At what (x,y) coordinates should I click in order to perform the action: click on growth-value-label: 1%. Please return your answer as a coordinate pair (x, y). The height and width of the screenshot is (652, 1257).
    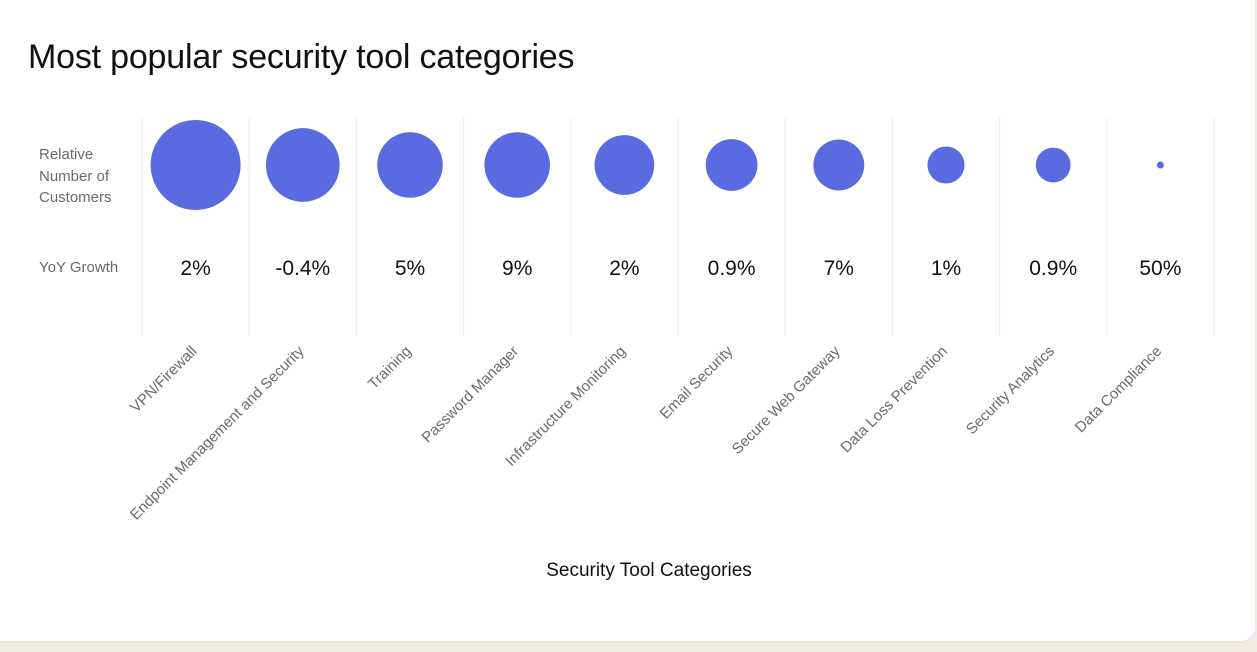
    Looking at the image, I should click on (946, 268).